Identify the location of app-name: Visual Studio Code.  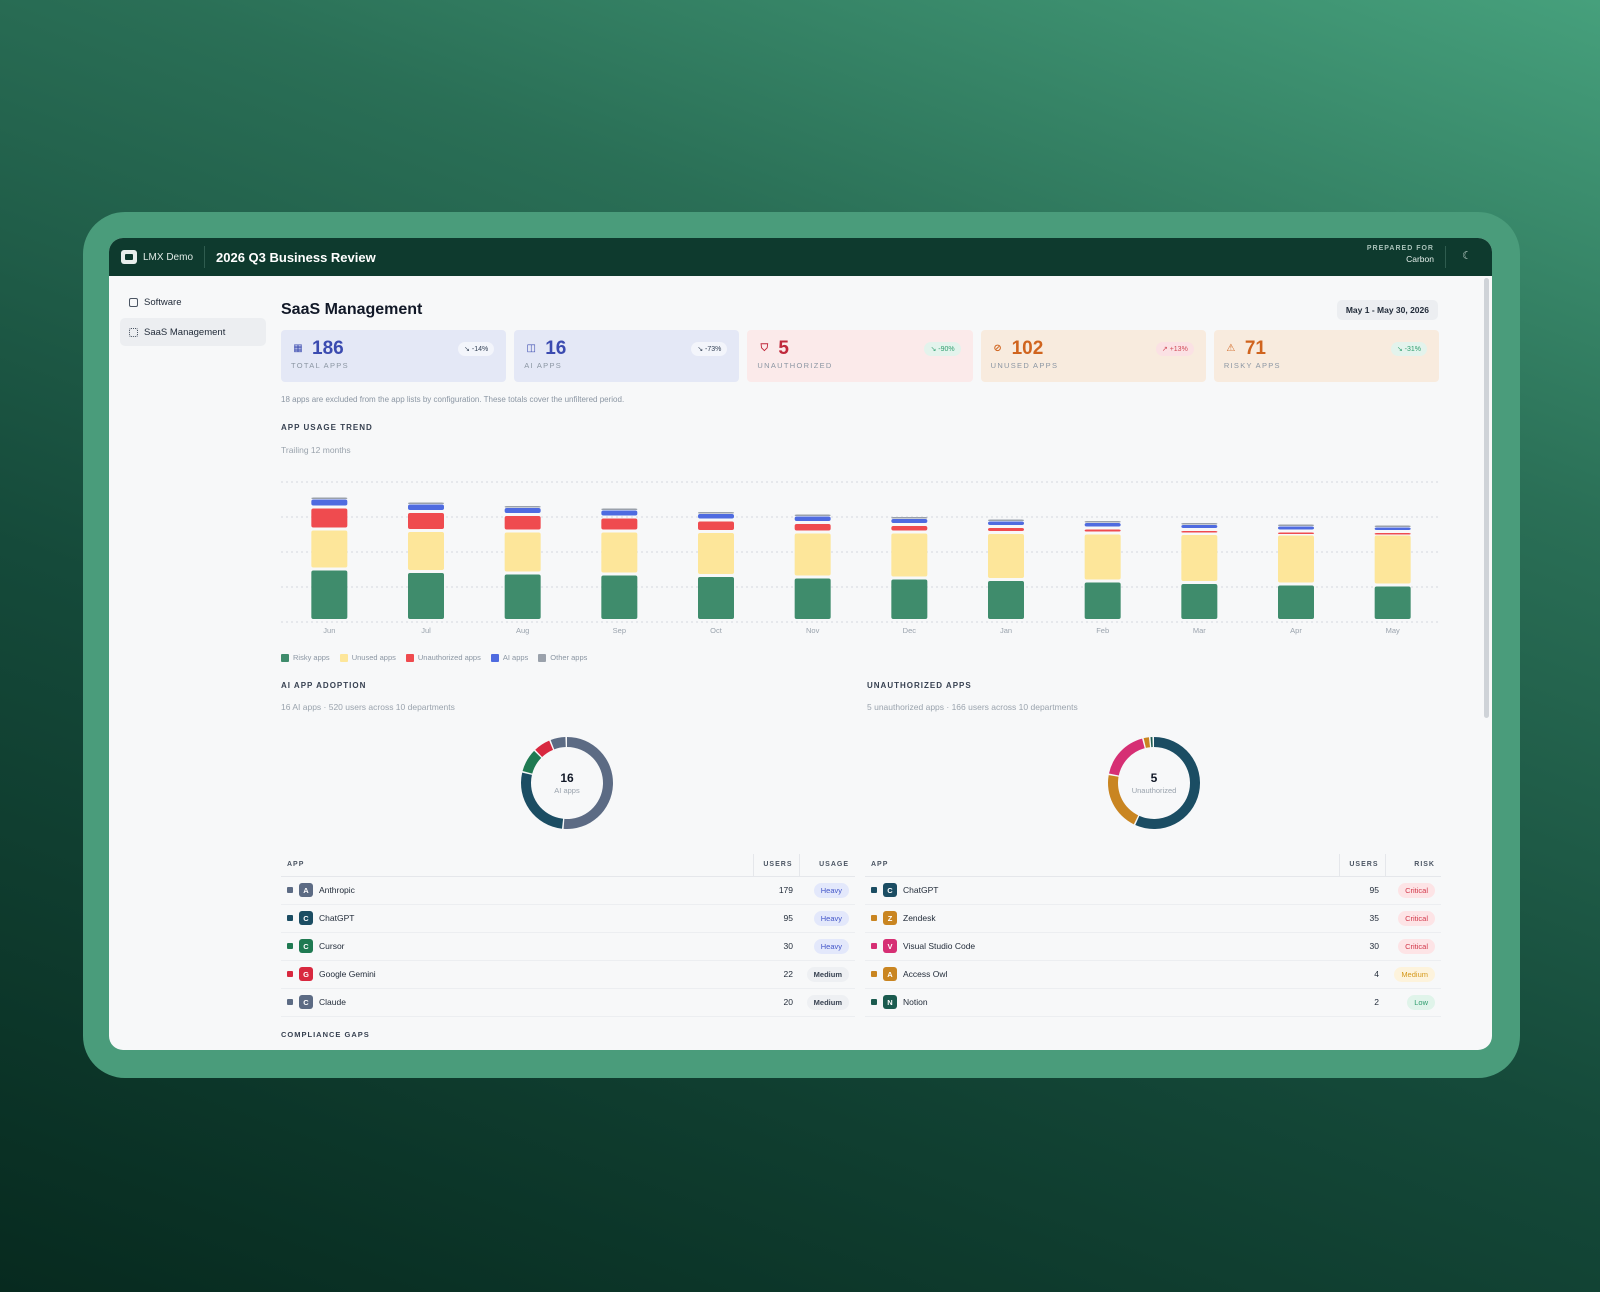
(939, 946).